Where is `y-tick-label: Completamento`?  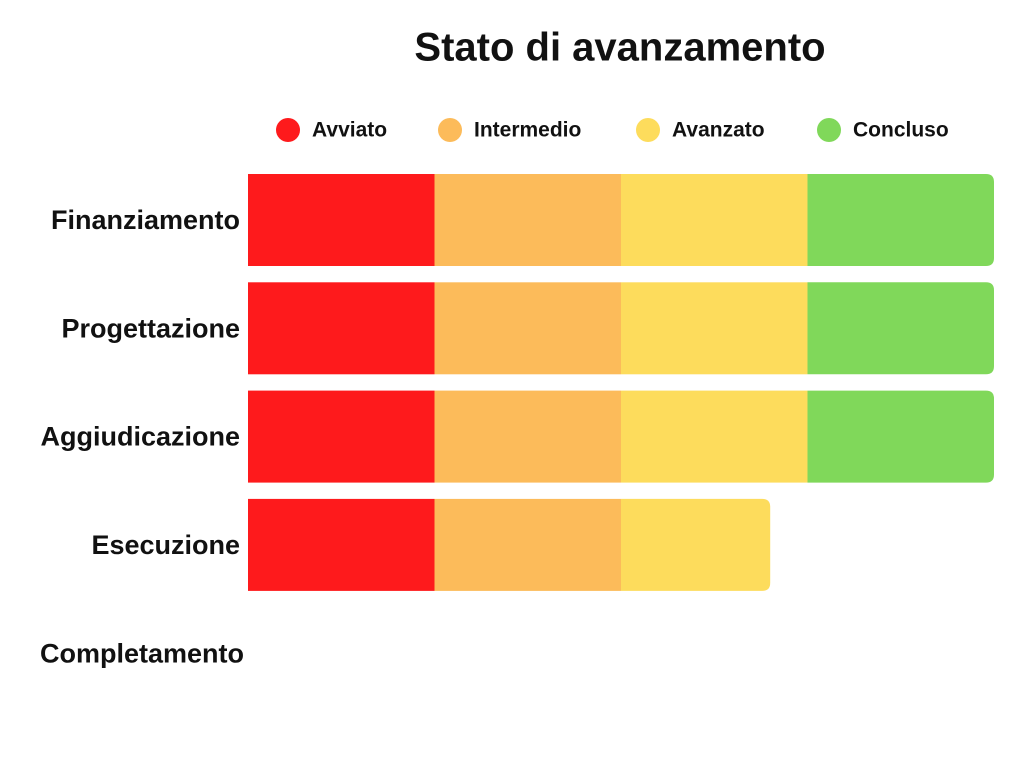
y-tick-label: Completamento is located at coordinates (142, 653).